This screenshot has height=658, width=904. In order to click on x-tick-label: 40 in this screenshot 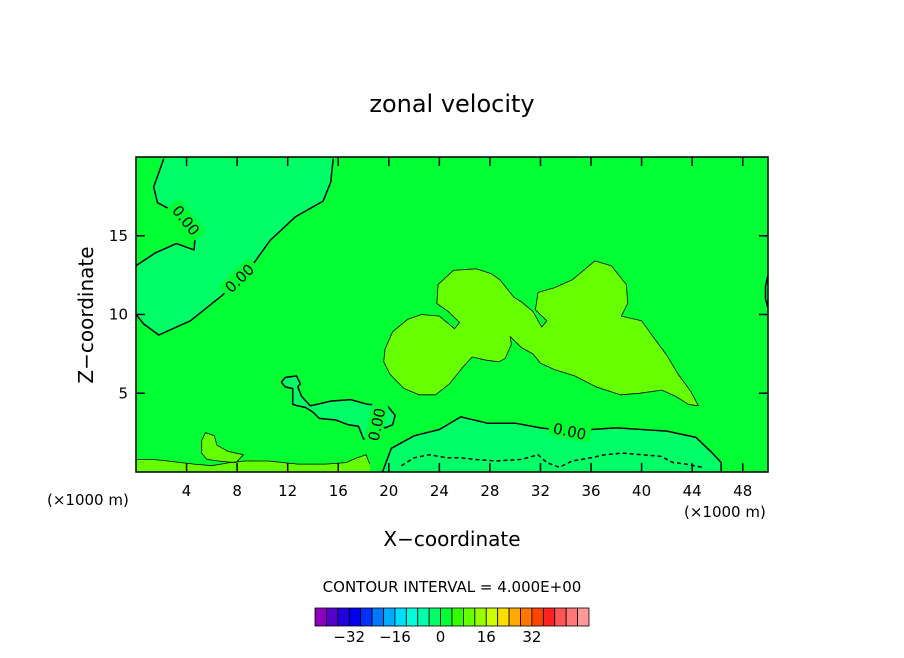, I will do `click(641, 491)`.